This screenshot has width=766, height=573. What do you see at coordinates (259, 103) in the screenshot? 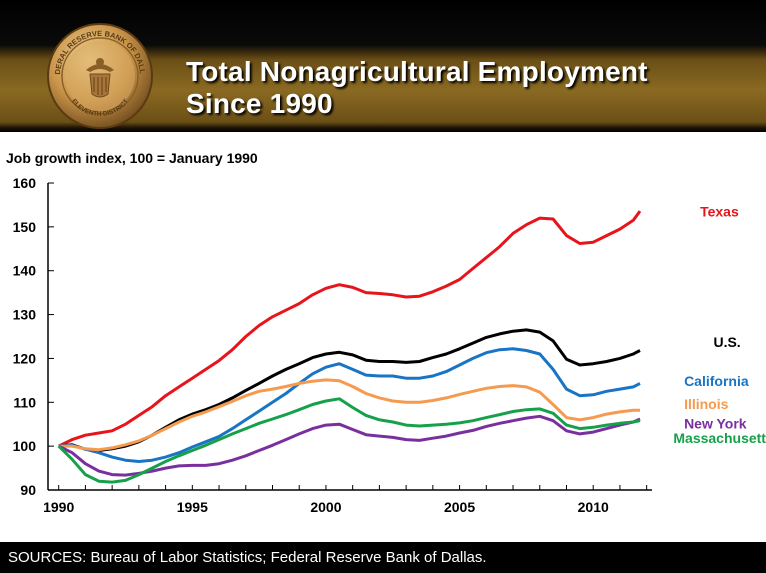
I see `title-line-2: Since 1990` at bounding box center [259, 103].